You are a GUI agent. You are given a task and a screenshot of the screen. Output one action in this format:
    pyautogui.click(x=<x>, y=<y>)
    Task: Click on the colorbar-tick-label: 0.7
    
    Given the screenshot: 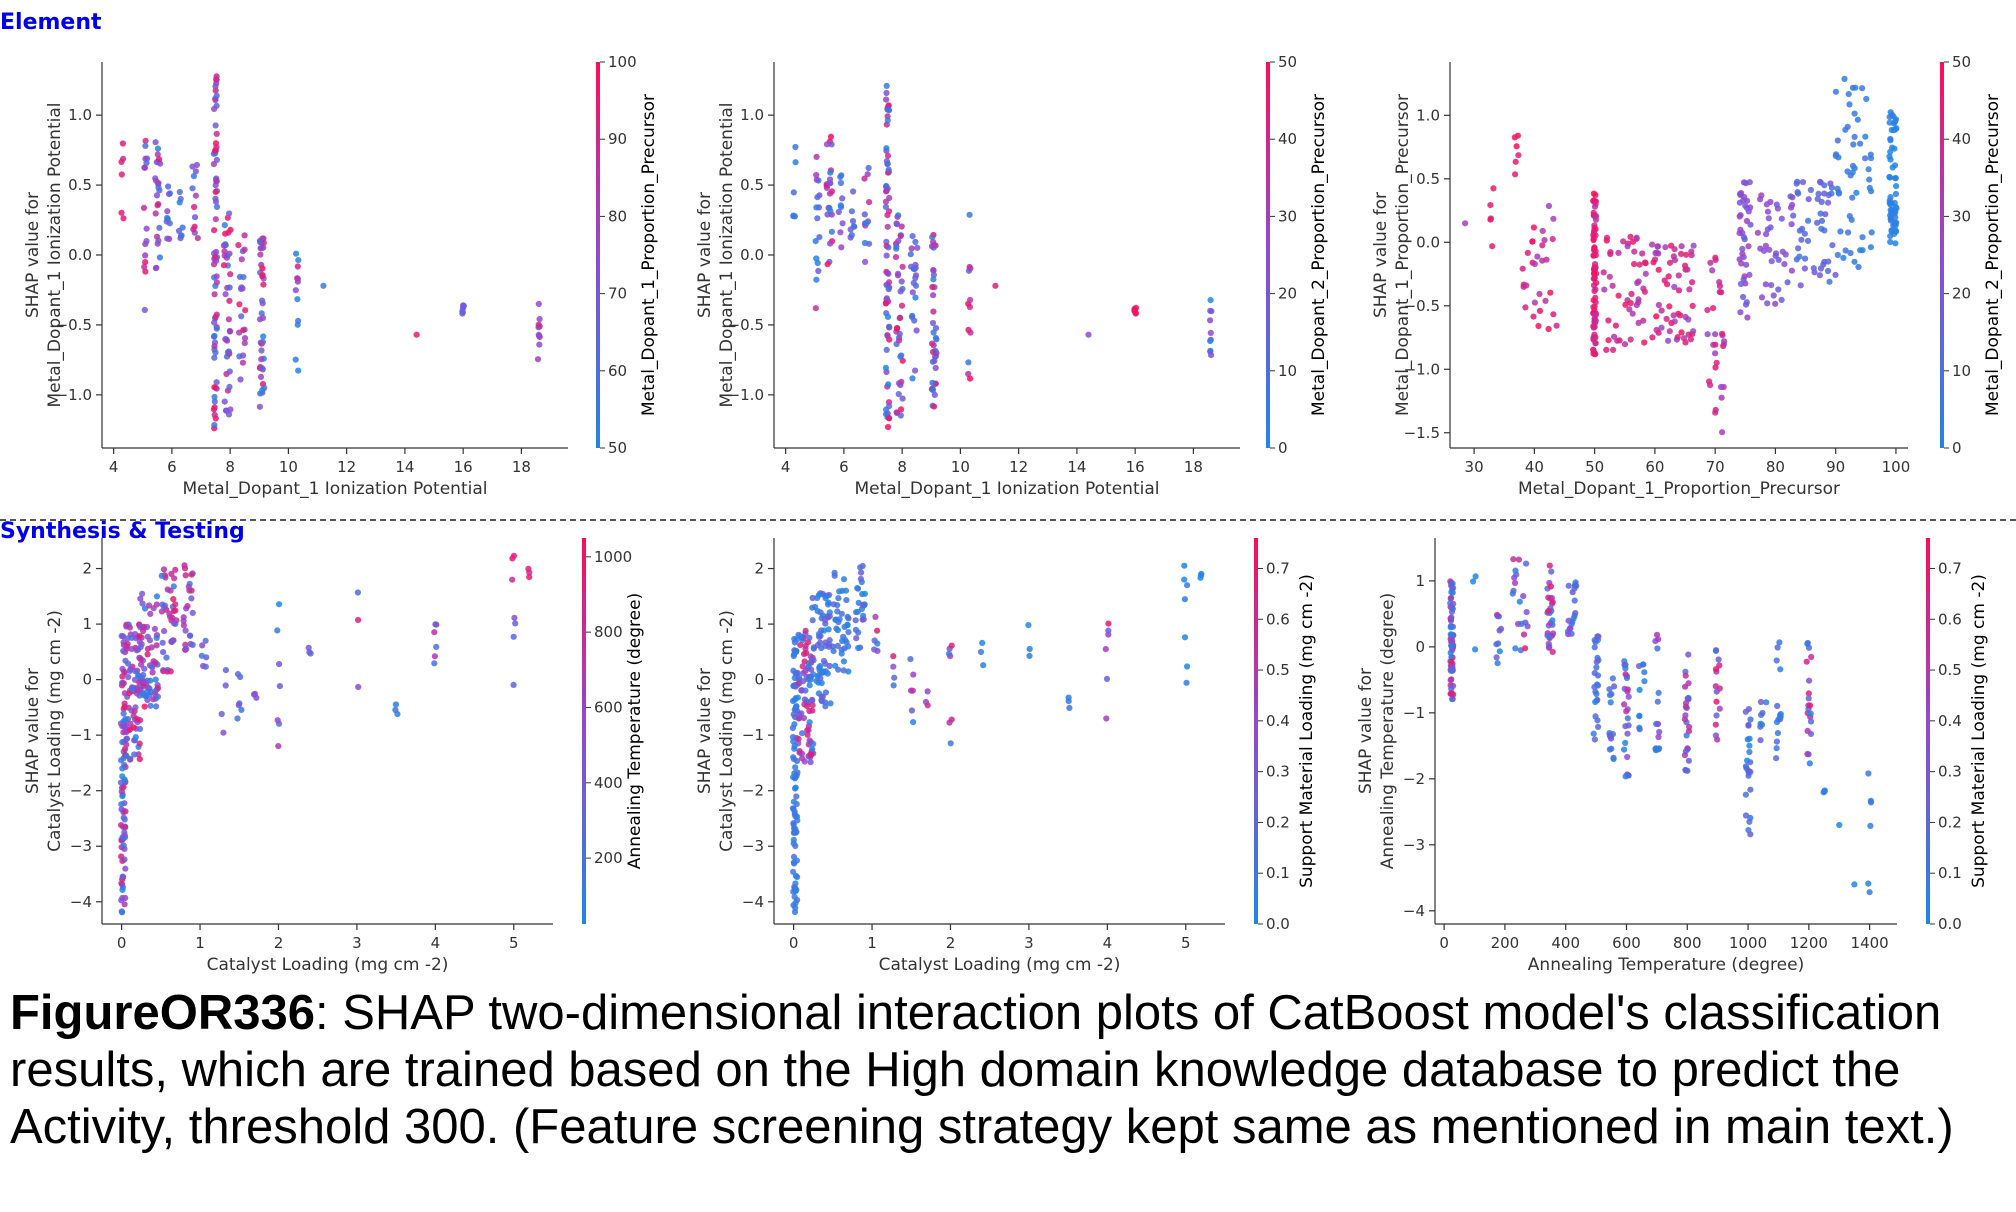 What is the action you would take?
    pyautogui.click(x=1950, y=568)
    